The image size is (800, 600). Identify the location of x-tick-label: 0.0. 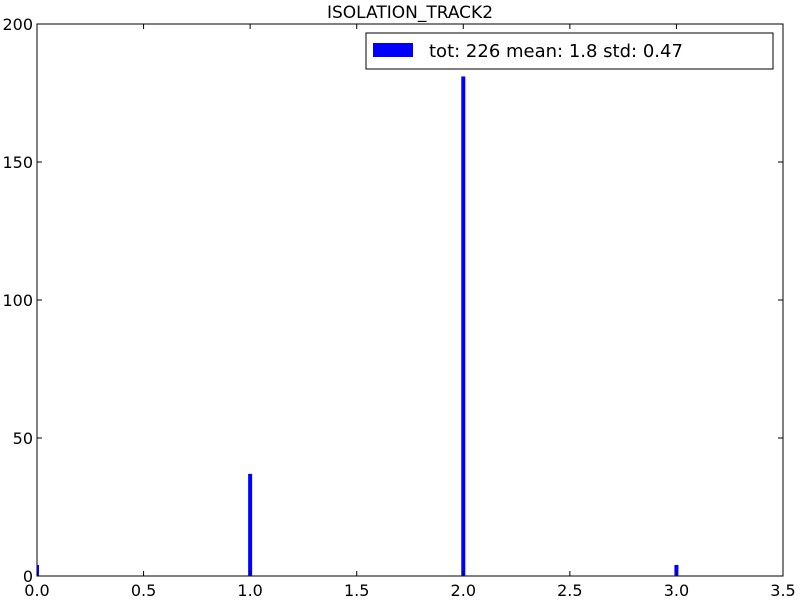
(36, 590).